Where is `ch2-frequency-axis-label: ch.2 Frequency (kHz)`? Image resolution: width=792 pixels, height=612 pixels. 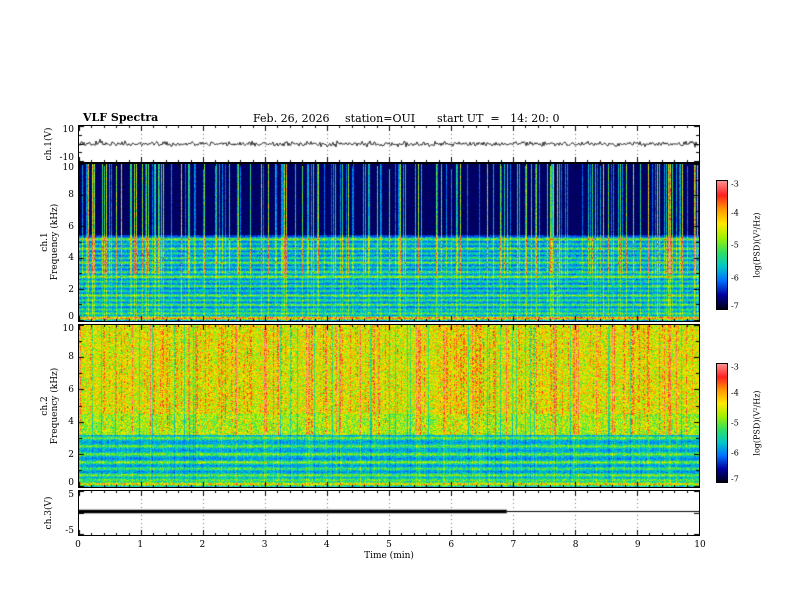
ch2-frequency-axis-label: ch.2 Frequency (kHz) is located at coordinates (50, 406).